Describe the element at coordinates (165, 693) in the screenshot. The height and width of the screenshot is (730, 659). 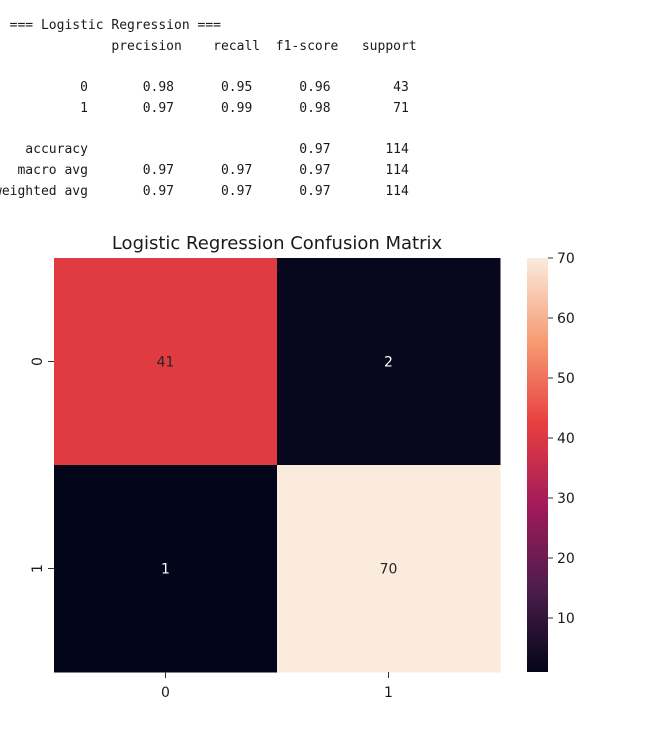
I see `x-tick-label-0: 0` at that location.